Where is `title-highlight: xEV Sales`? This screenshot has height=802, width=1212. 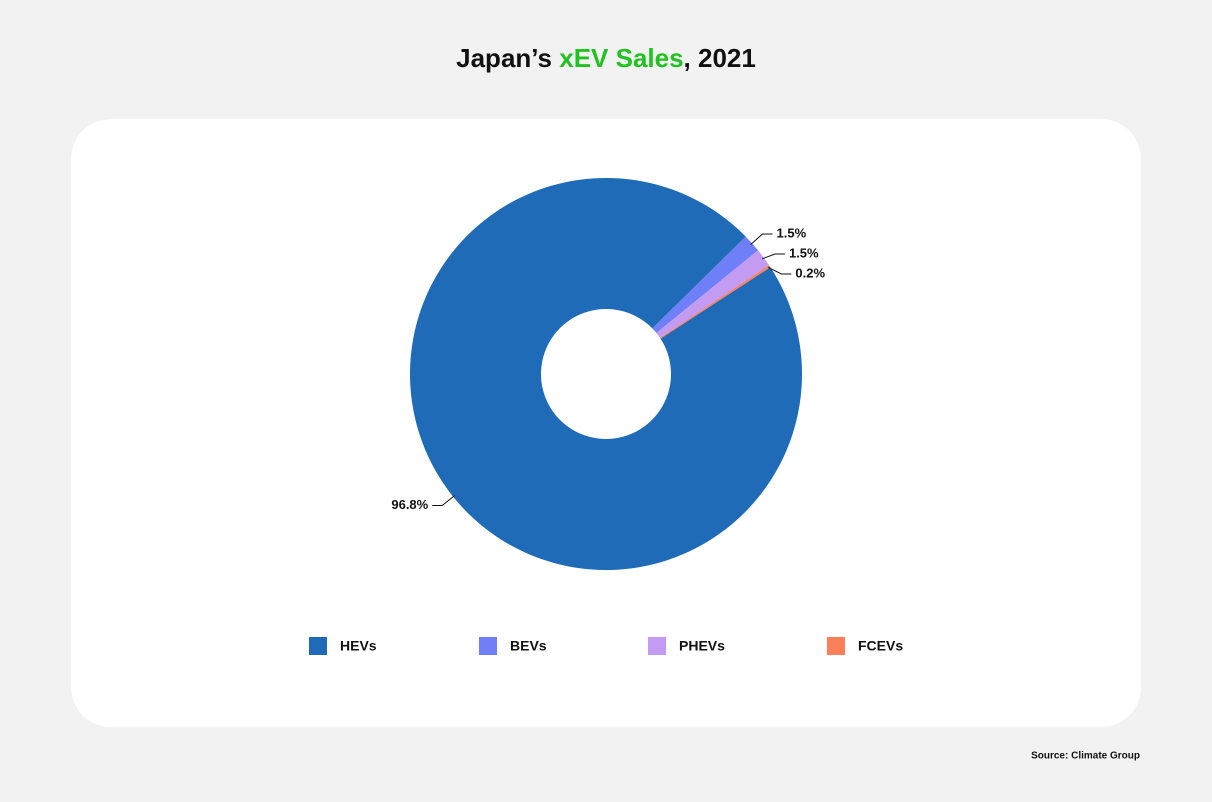
title-highlight: xEV Sales is located at coordinates (621, 58).